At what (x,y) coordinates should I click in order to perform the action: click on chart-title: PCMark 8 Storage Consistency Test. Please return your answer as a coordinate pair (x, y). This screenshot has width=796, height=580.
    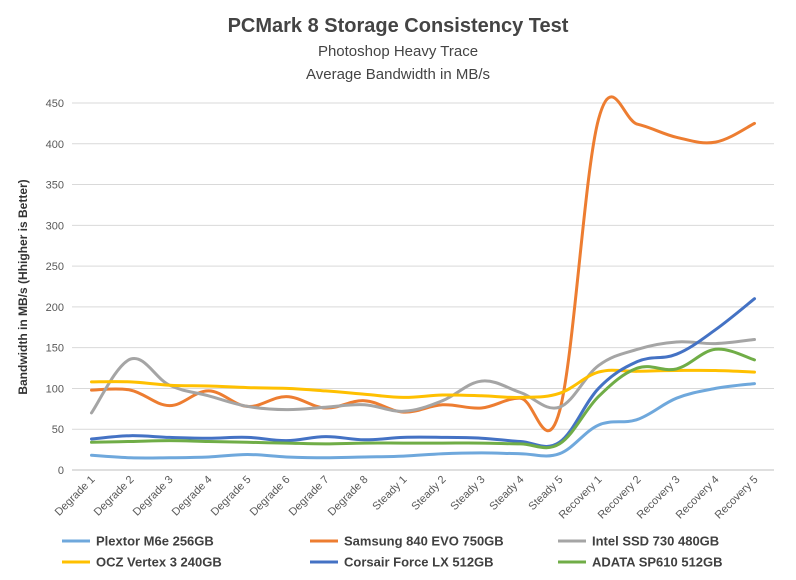
    Looking at the image, I should click on (398, 26).